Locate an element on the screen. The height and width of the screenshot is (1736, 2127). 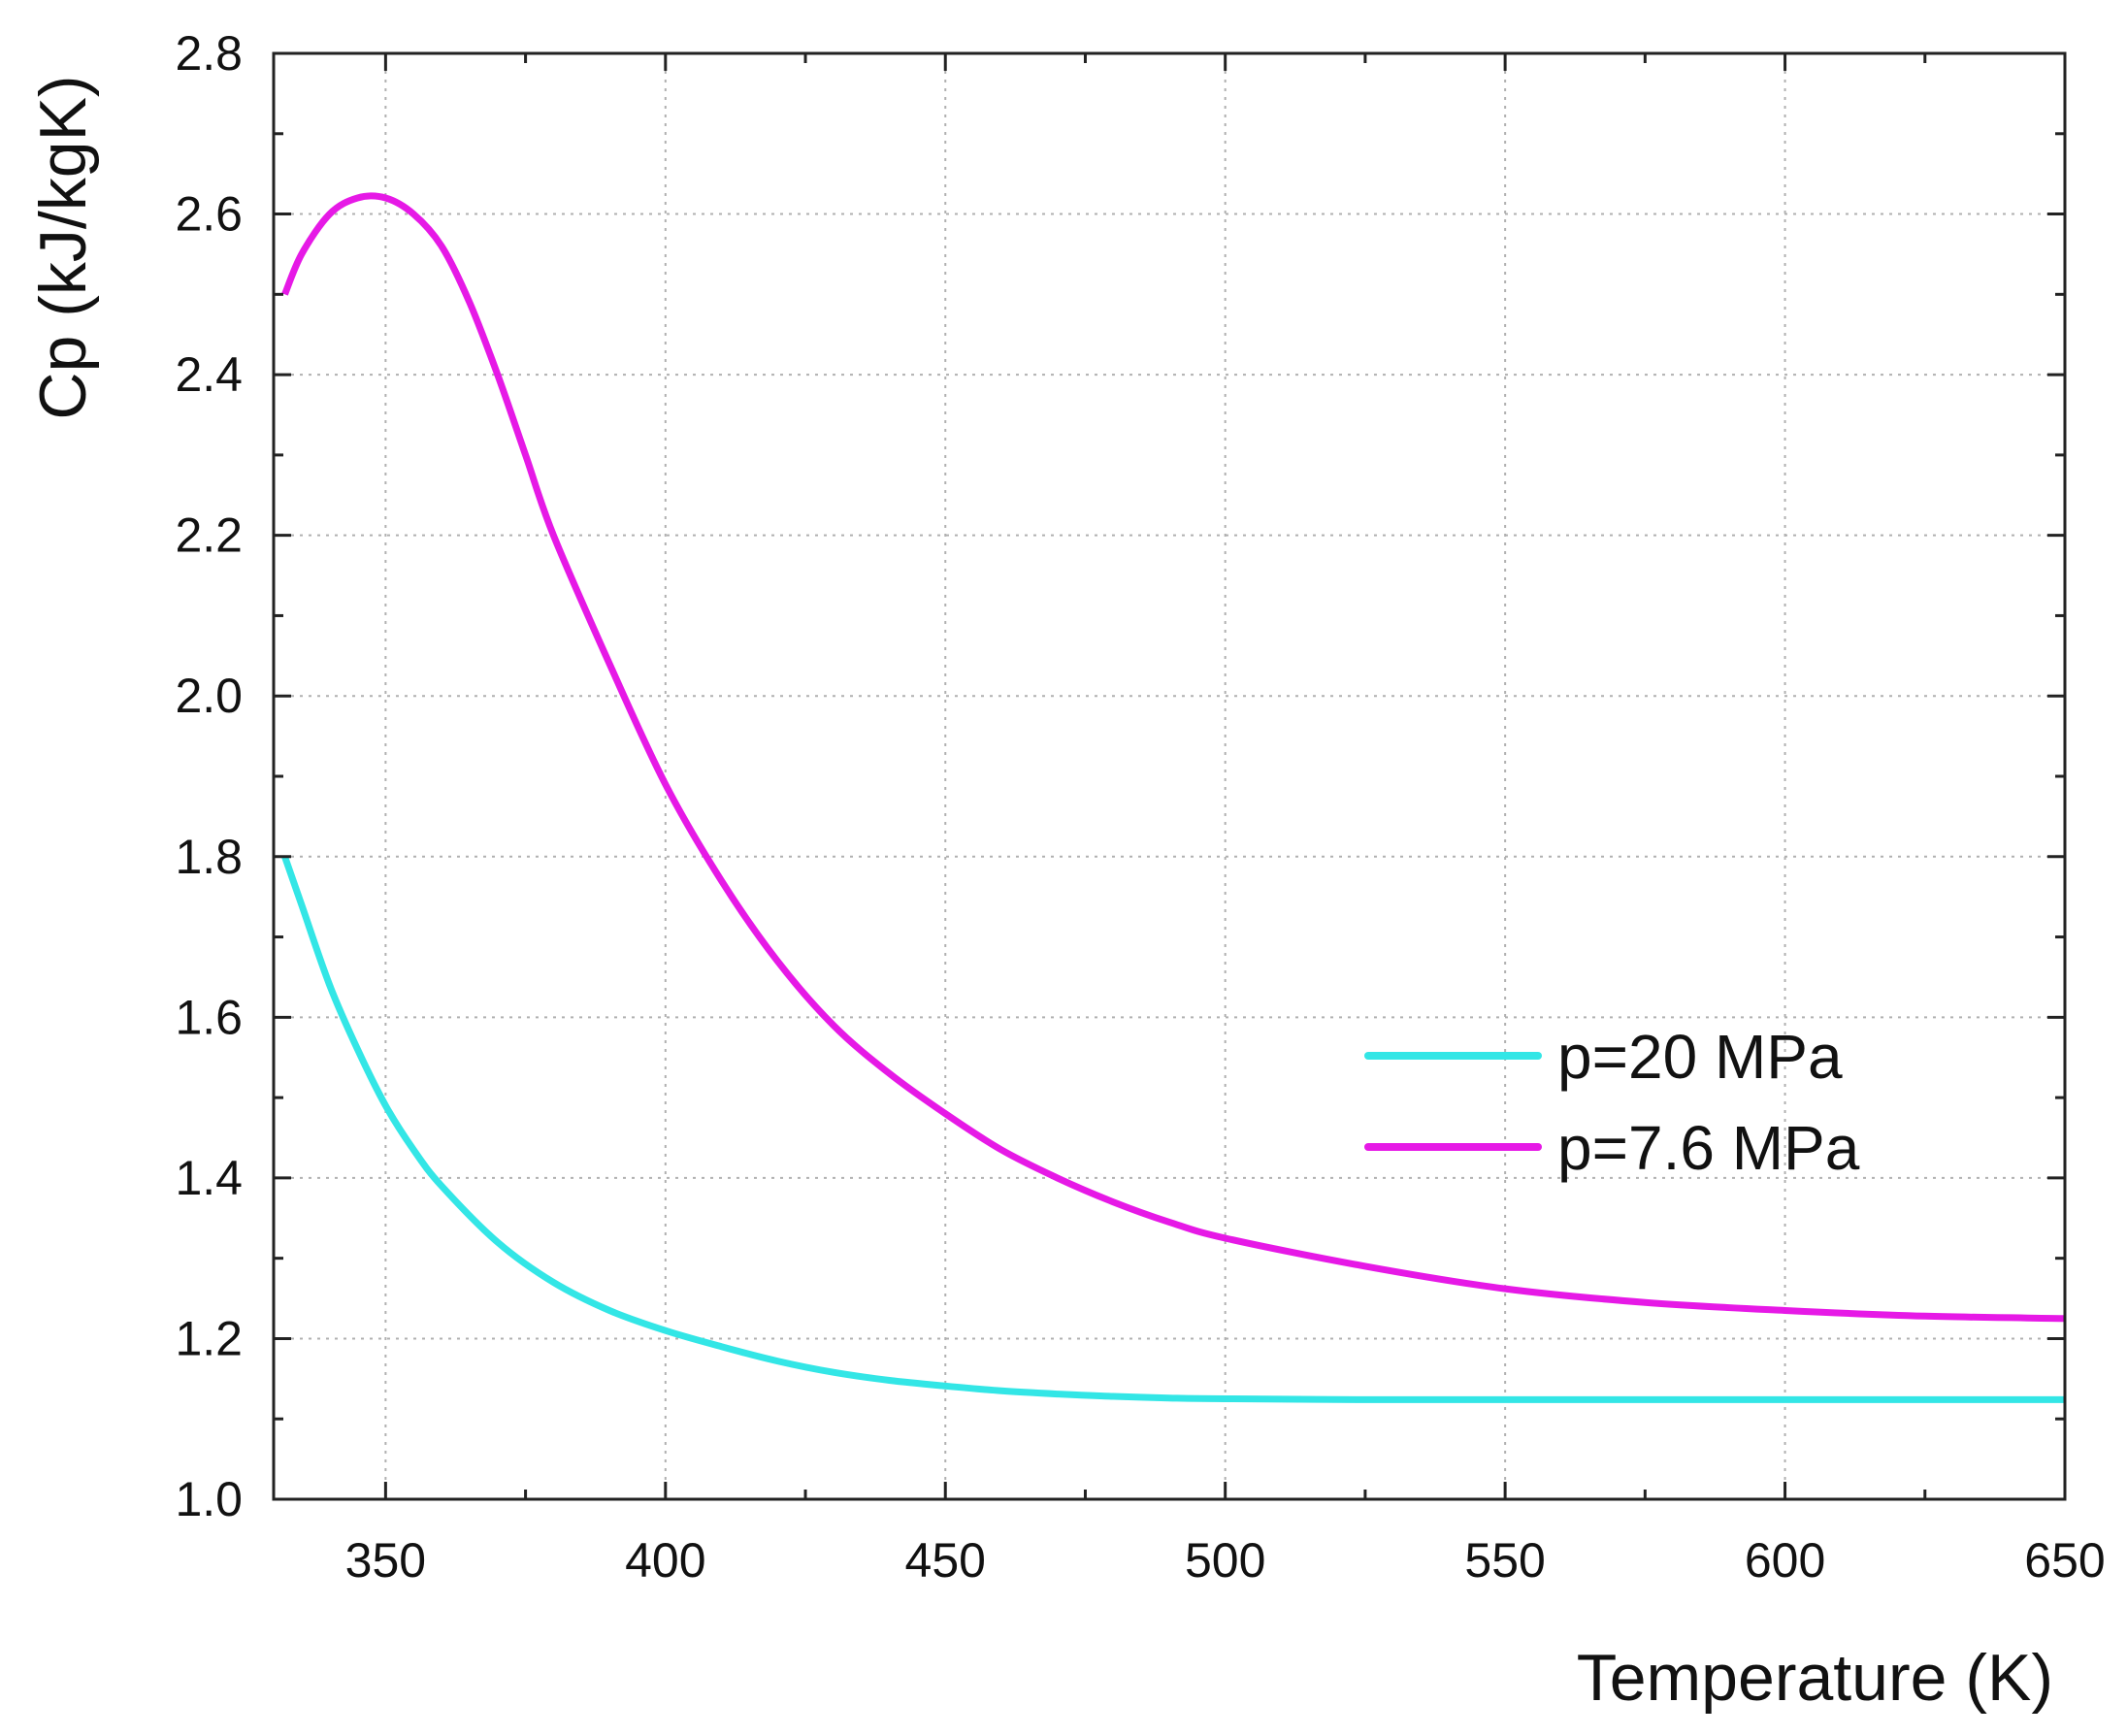
y-tick-label: 1.8 is located at coordinates (209, 857).